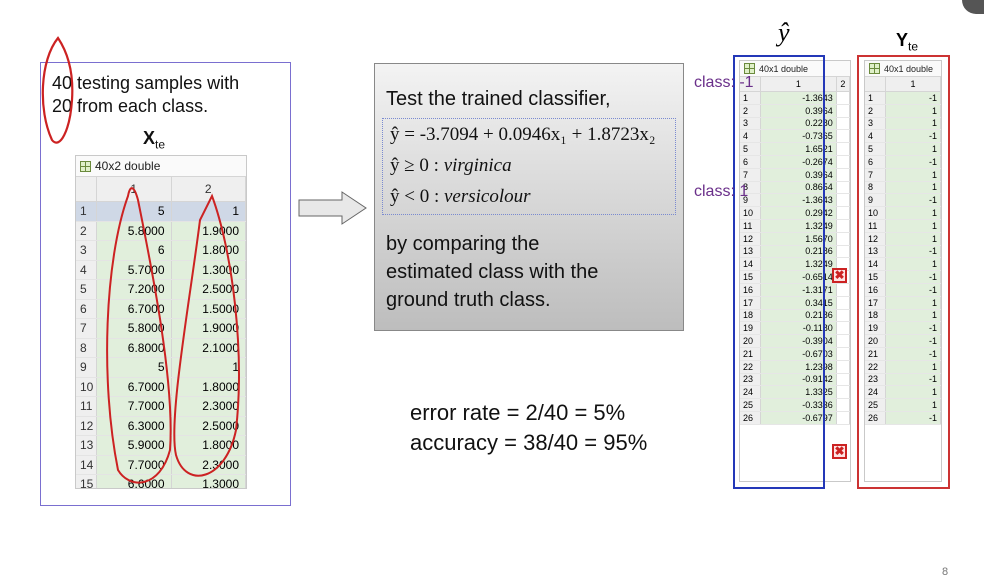  I want to click on table-row: 7 5.8000 1.9000, so click(161, 328).